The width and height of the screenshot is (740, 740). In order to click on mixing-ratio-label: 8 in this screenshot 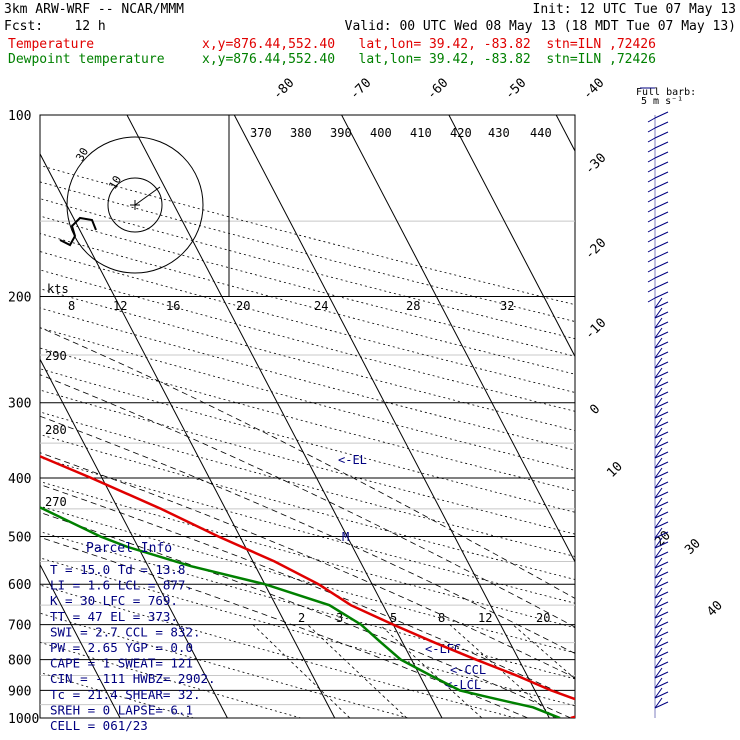, I will do `click(441, 618)`.